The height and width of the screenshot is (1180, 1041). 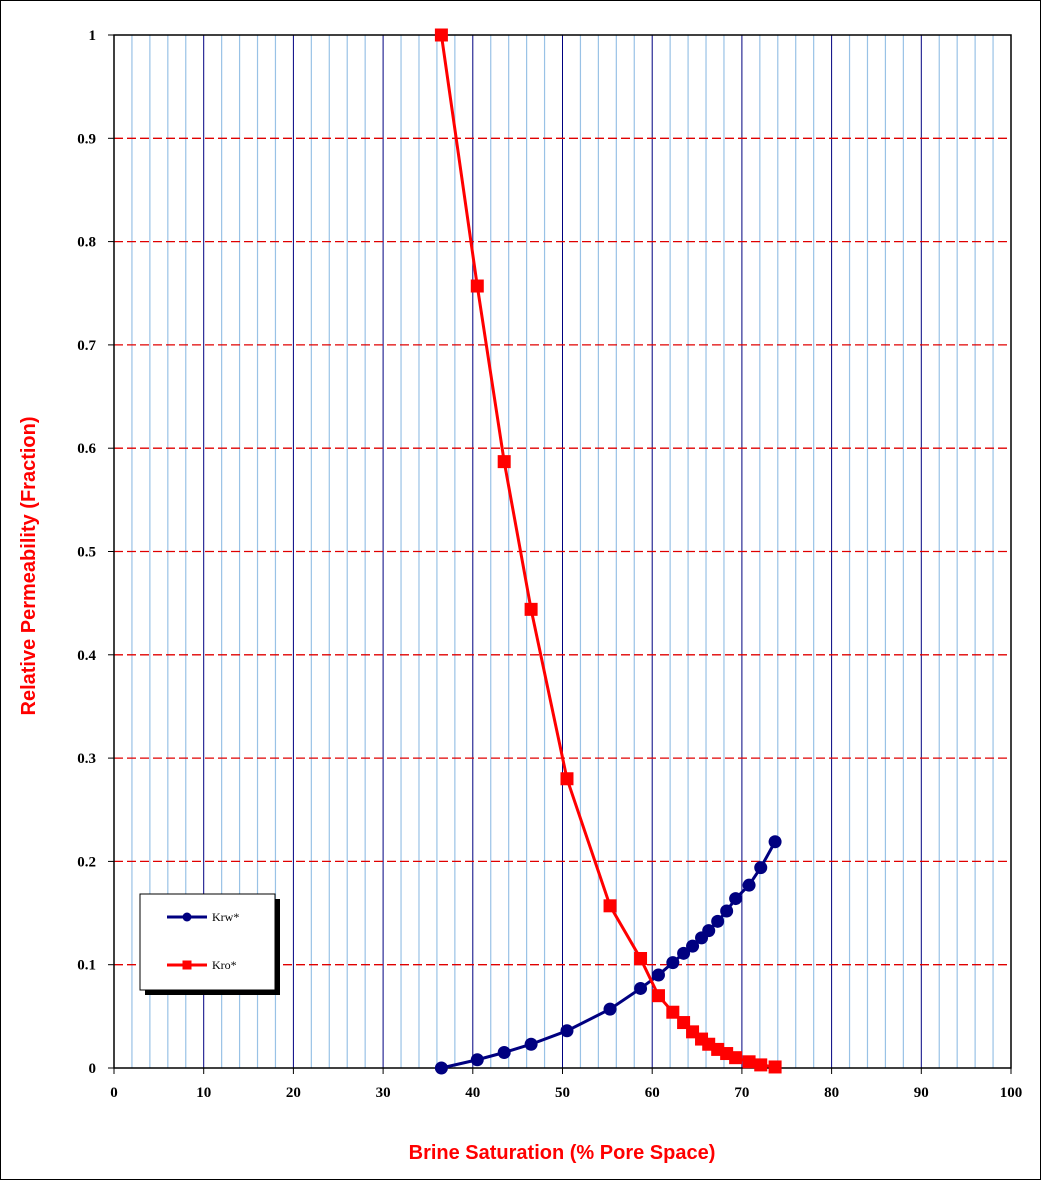 What do you see at coordinates (203, 1093) in the screenshot?
I see `x-tick-label: 10` at bounding box center [203, 1093].